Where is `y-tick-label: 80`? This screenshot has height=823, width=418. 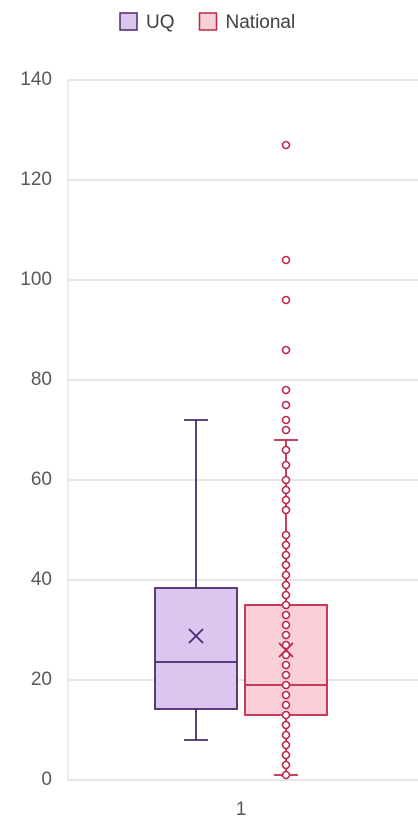
y-tick-label: 80 is located at coordinates (41, 379).